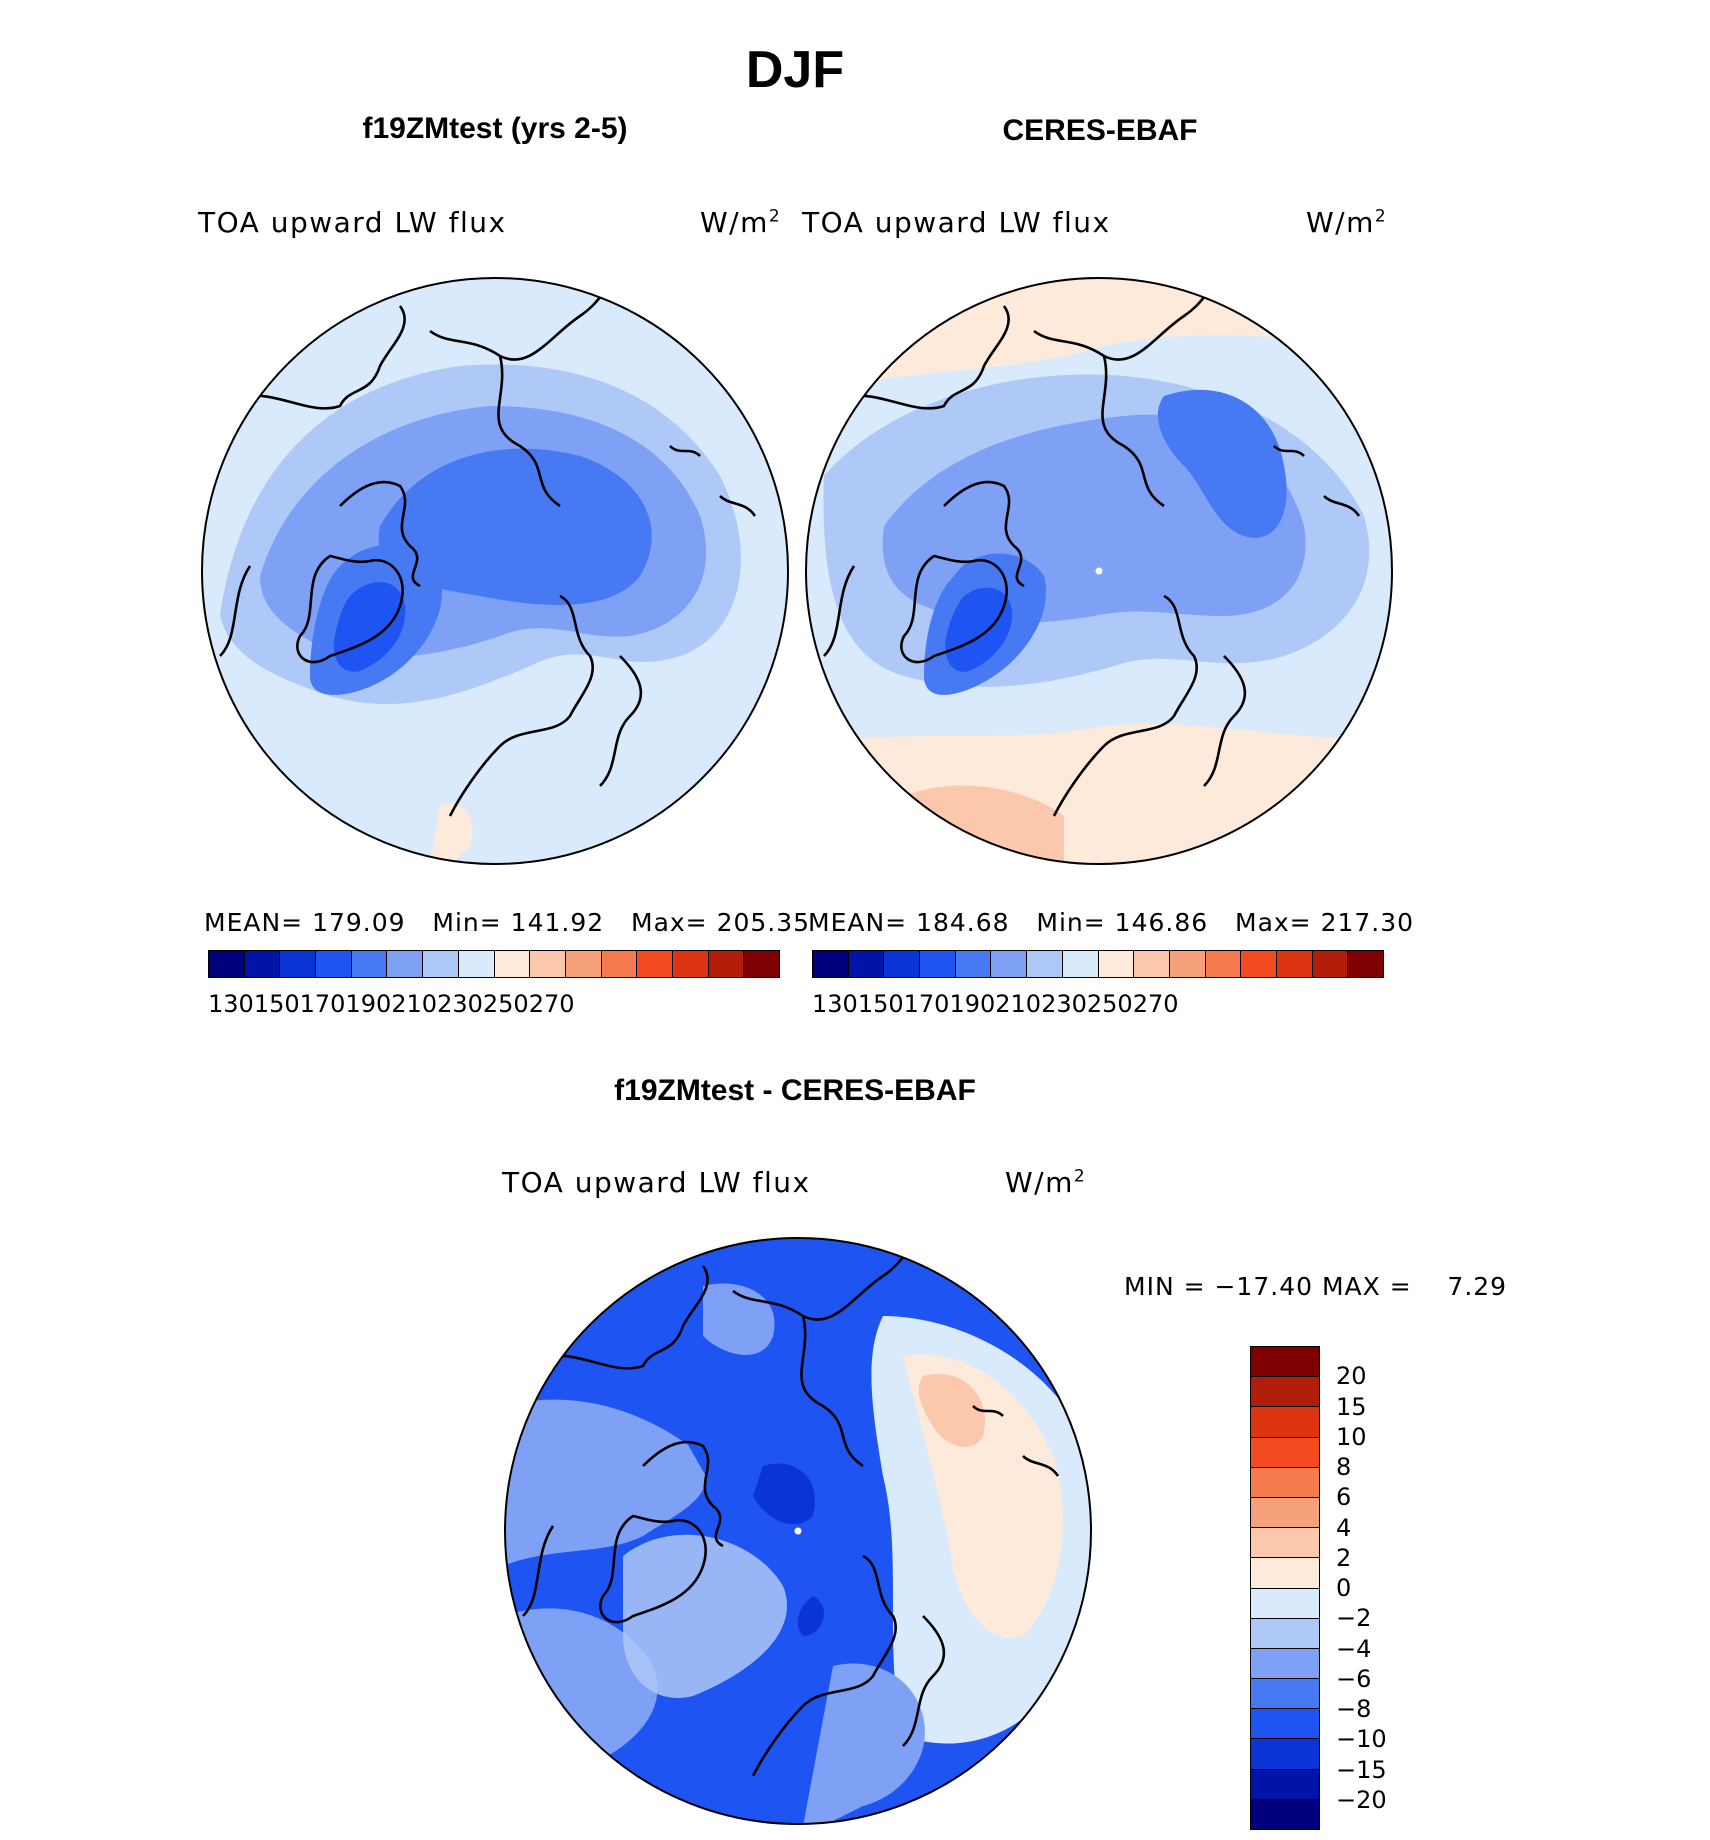 The height and width of the screenshot is (1840, 1710). Describe the element at coordinates (1351, 1436) in the screenshot. I see `colorbar-tick-label: 10` at that location.